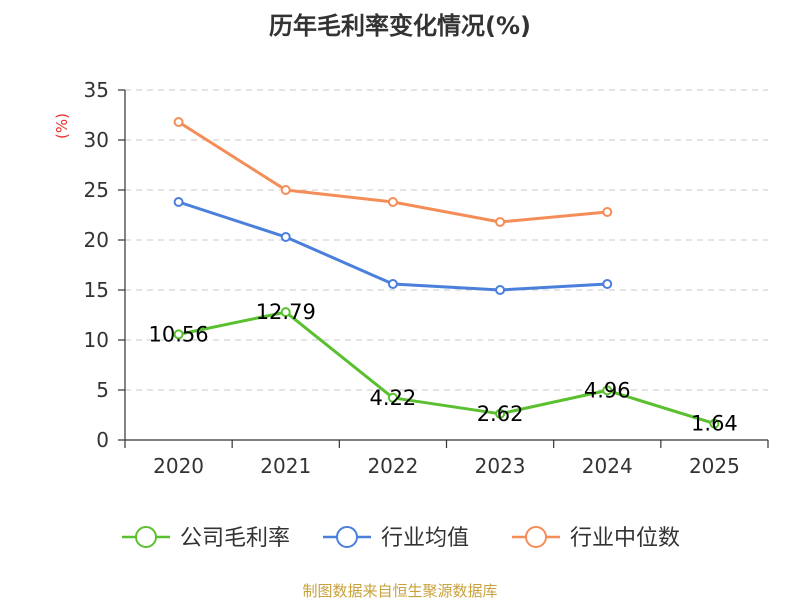 The height and width of the screenshot is (600, 800). What do you see at coordinates (235, 538) in the screenshot?
I see `legend-label: 公司毛利率` at bounding box center [235, 538].